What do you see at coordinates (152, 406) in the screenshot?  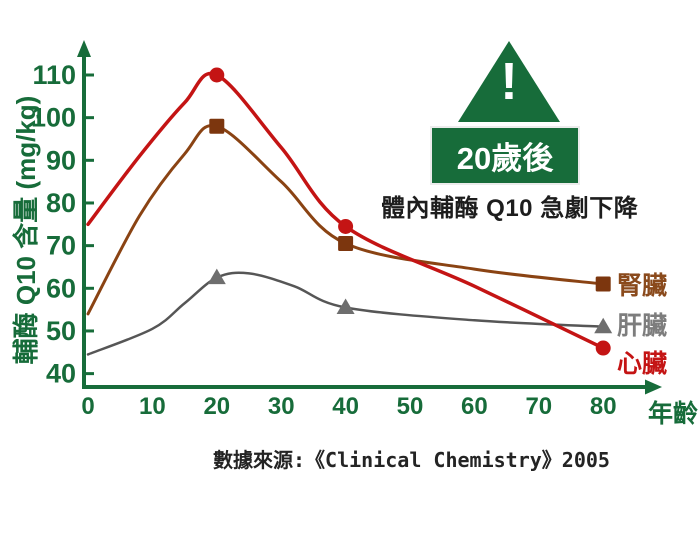 I see `x-tick-label: 10` at bounding box center [152, 406].